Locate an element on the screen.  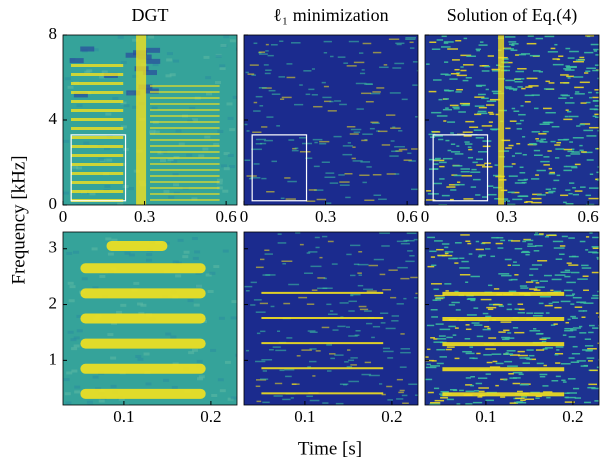
spectrogram is located at coordinates (150, 120).